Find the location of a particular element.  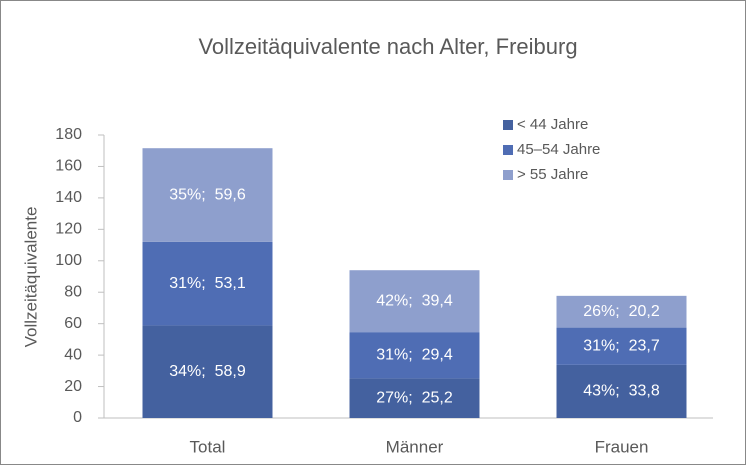

chart-title: Vollzeitäquivalente nach Alter, Freiburg is located at coordinates (387, 46).